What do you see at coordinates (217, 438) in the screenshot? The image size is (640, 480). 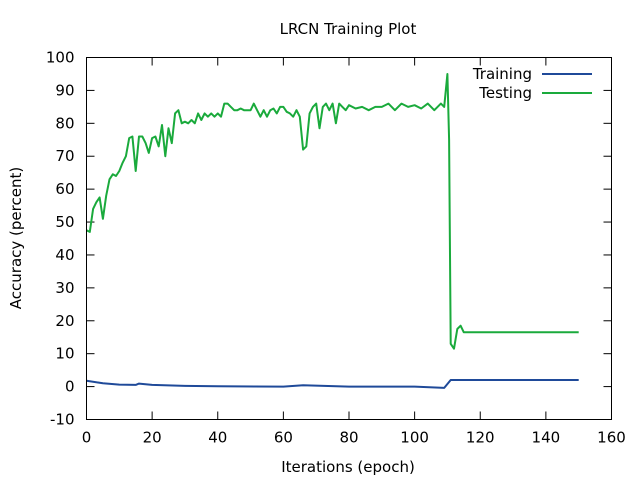 I see `x-tick-label: 40` at bounding box center [217, 438].